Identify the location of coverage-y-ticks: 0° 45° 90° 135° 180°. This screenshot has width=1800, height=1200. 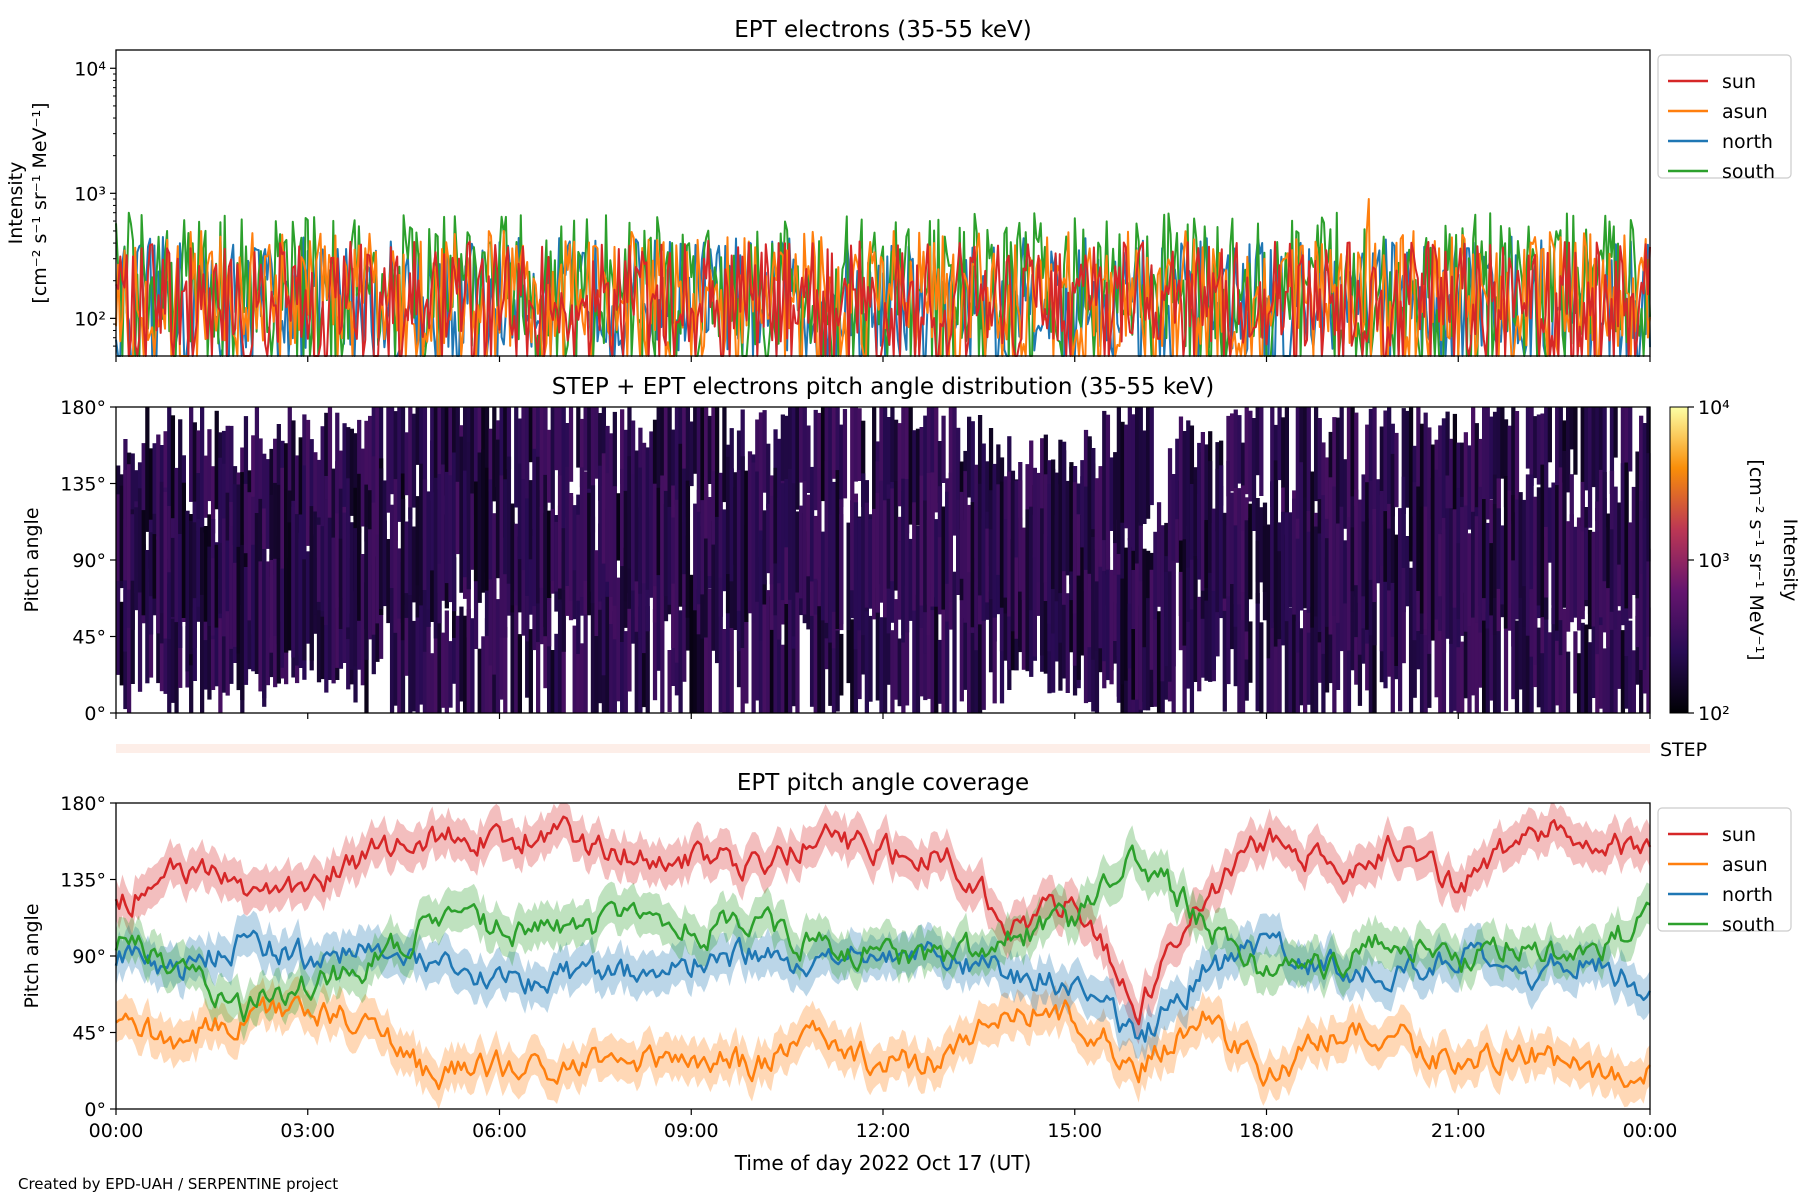
(88, 957).